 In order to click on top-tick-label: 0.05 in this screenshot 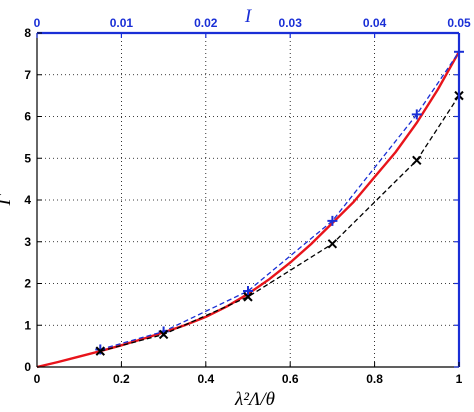, I will do `click(459, 23)`.